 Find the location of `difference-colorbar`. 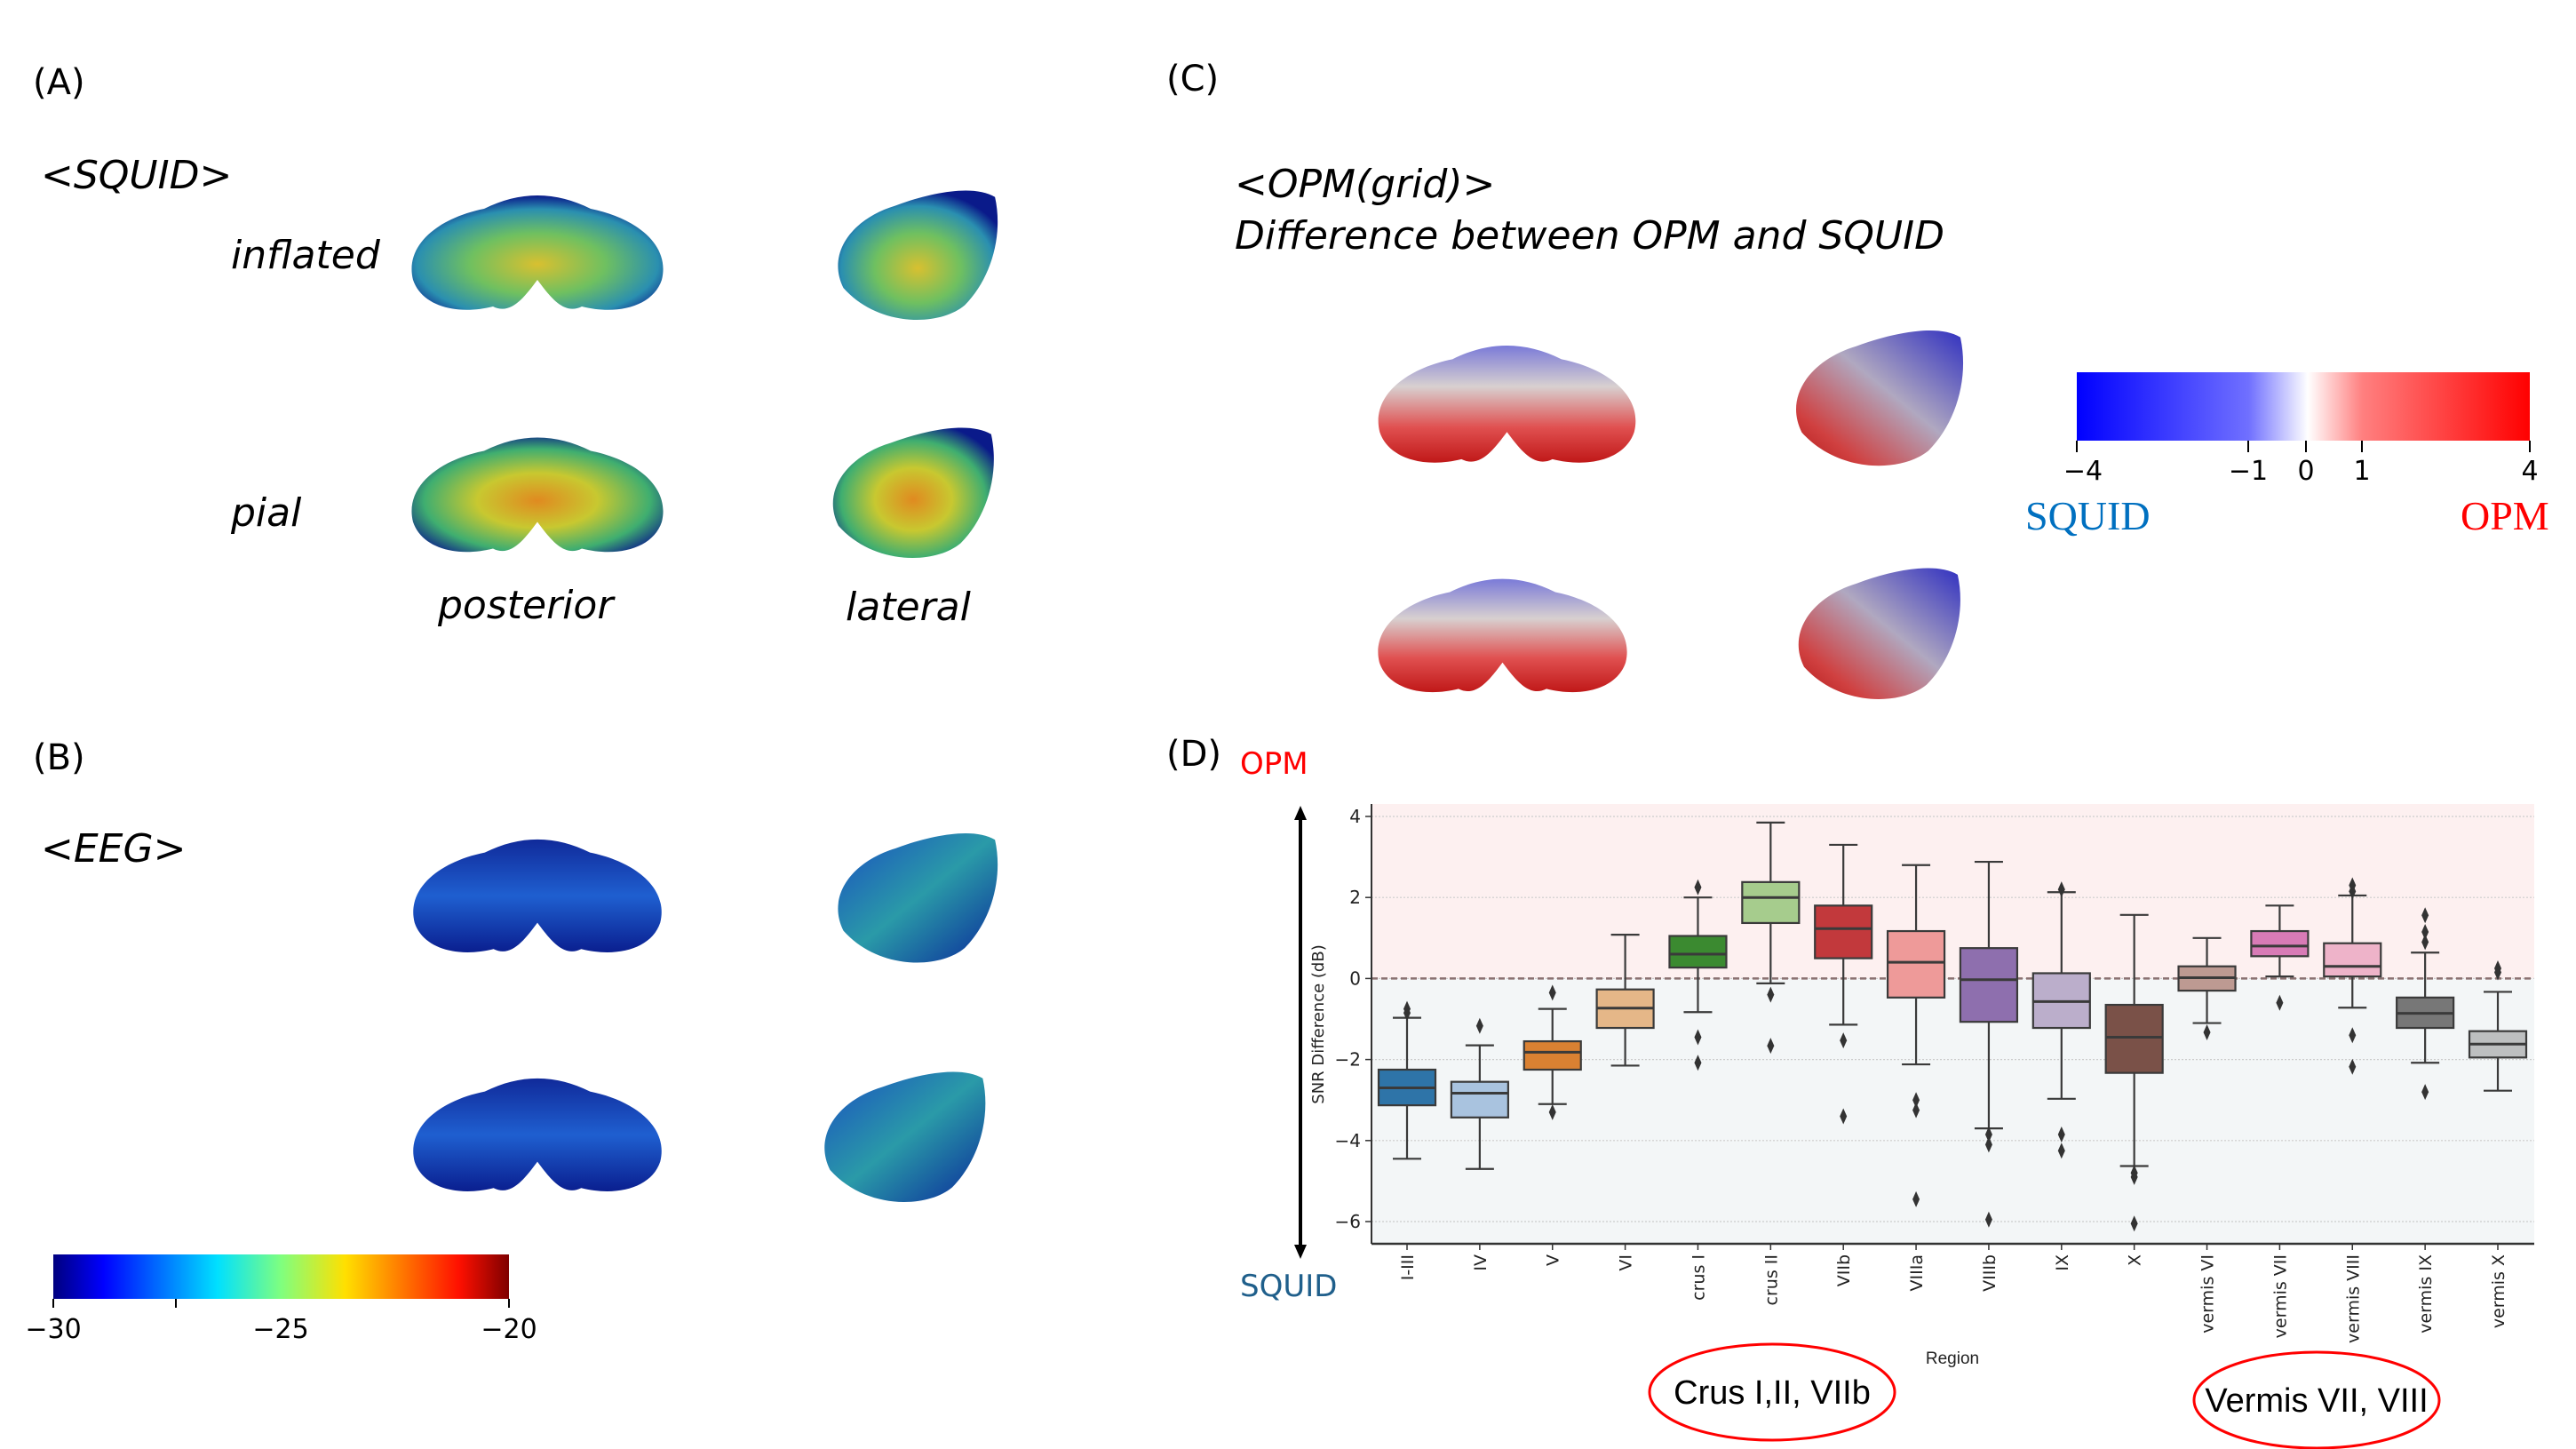

difference-colorbar is located at coordinates (2303, 412).